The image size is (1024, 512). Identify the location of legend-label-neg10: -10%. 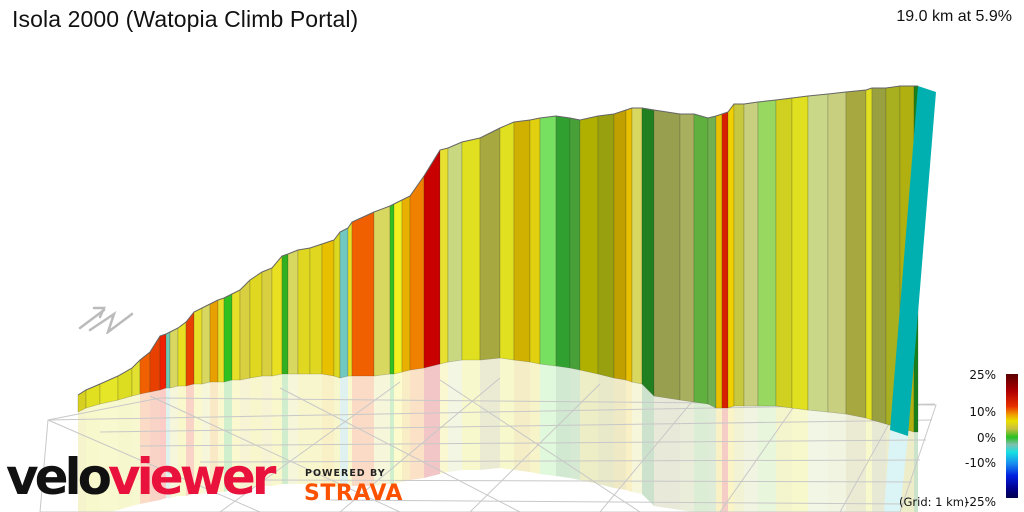
(980, 463).